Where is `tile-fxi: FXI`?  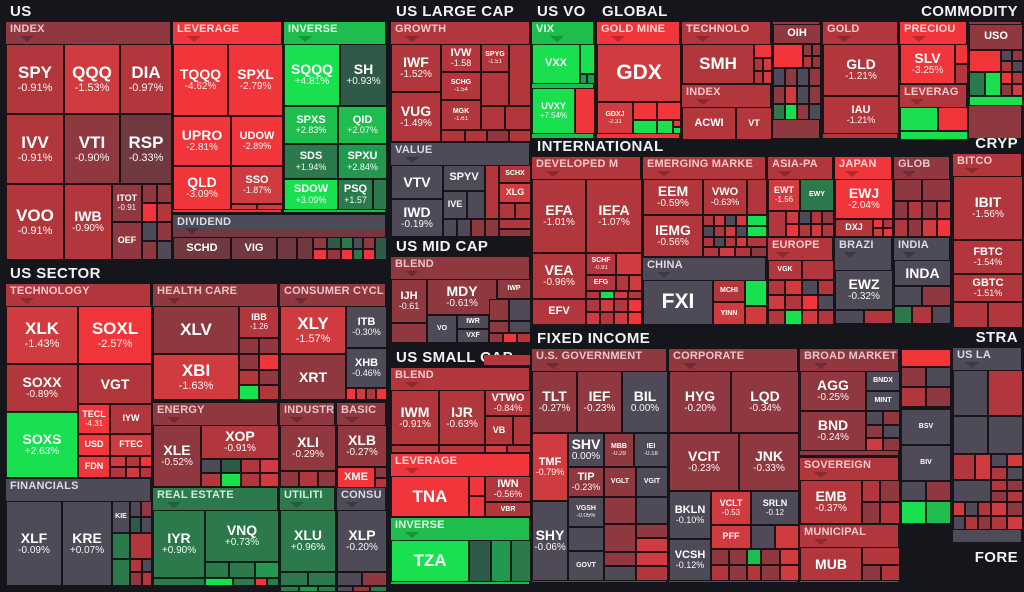
tile-fxi: FXI is located at coordinates (678, 302).